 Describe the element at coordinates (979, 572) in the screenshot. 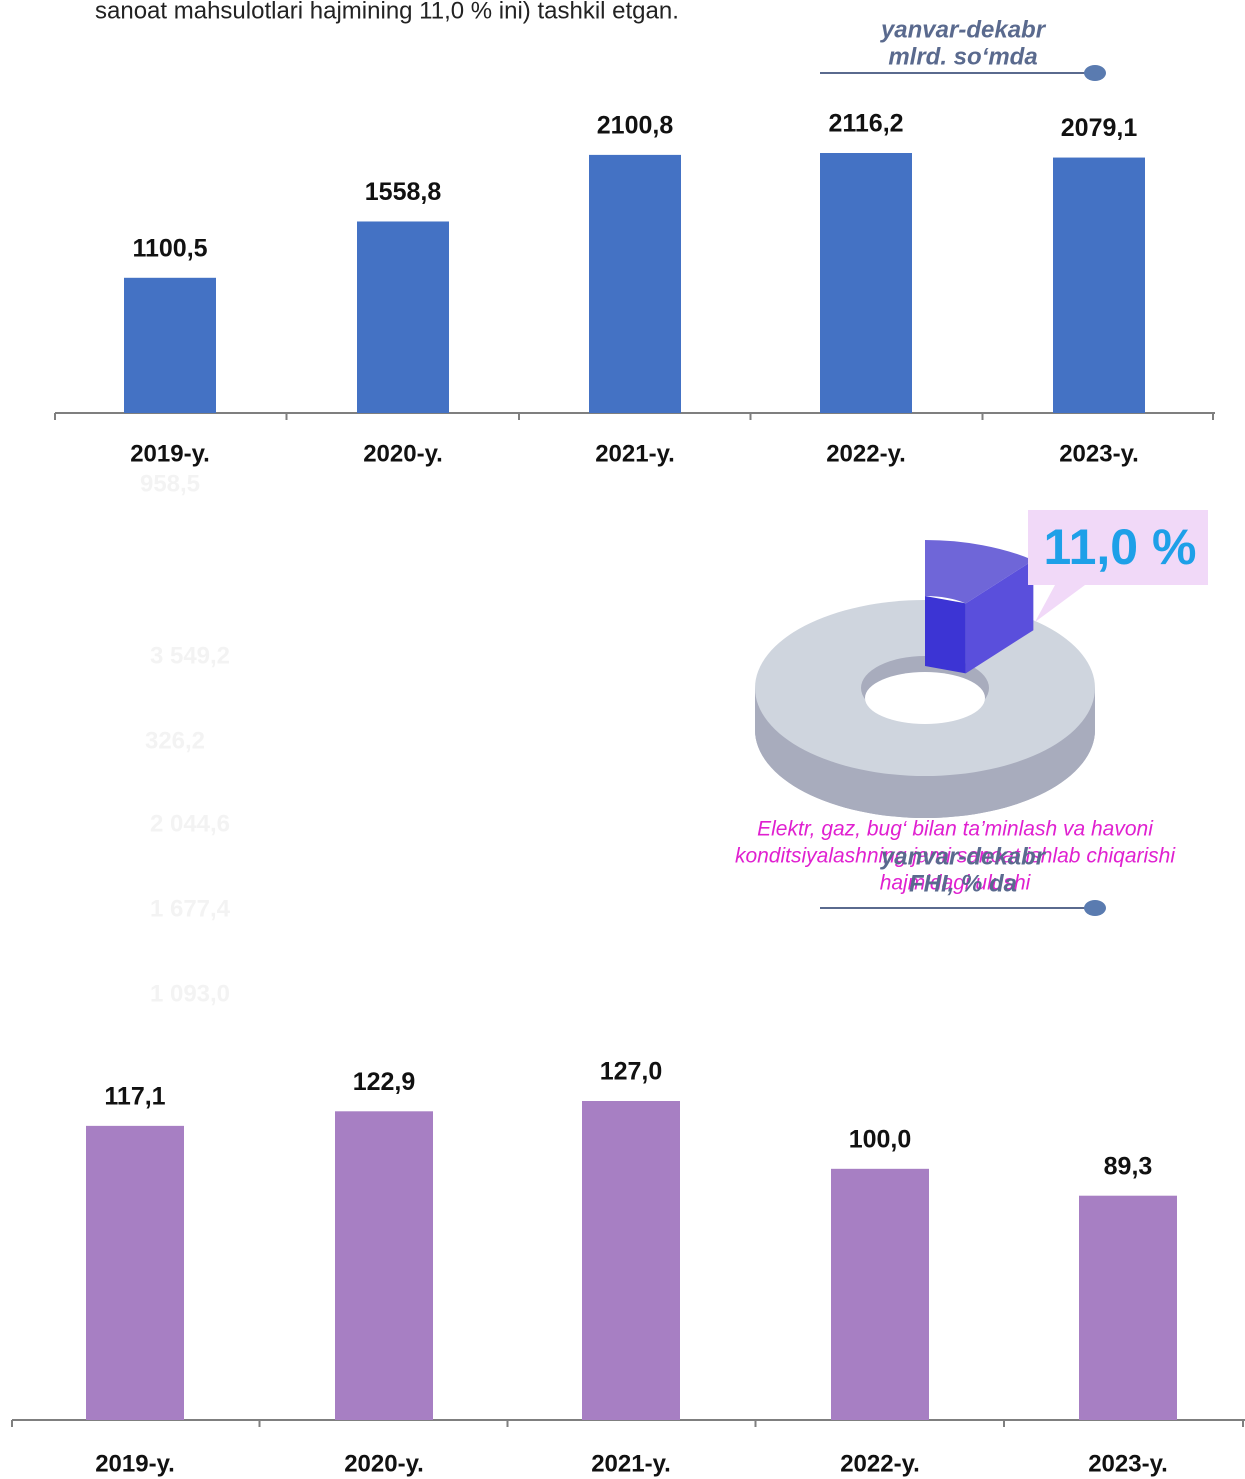

I see `pie-slice` at that location.